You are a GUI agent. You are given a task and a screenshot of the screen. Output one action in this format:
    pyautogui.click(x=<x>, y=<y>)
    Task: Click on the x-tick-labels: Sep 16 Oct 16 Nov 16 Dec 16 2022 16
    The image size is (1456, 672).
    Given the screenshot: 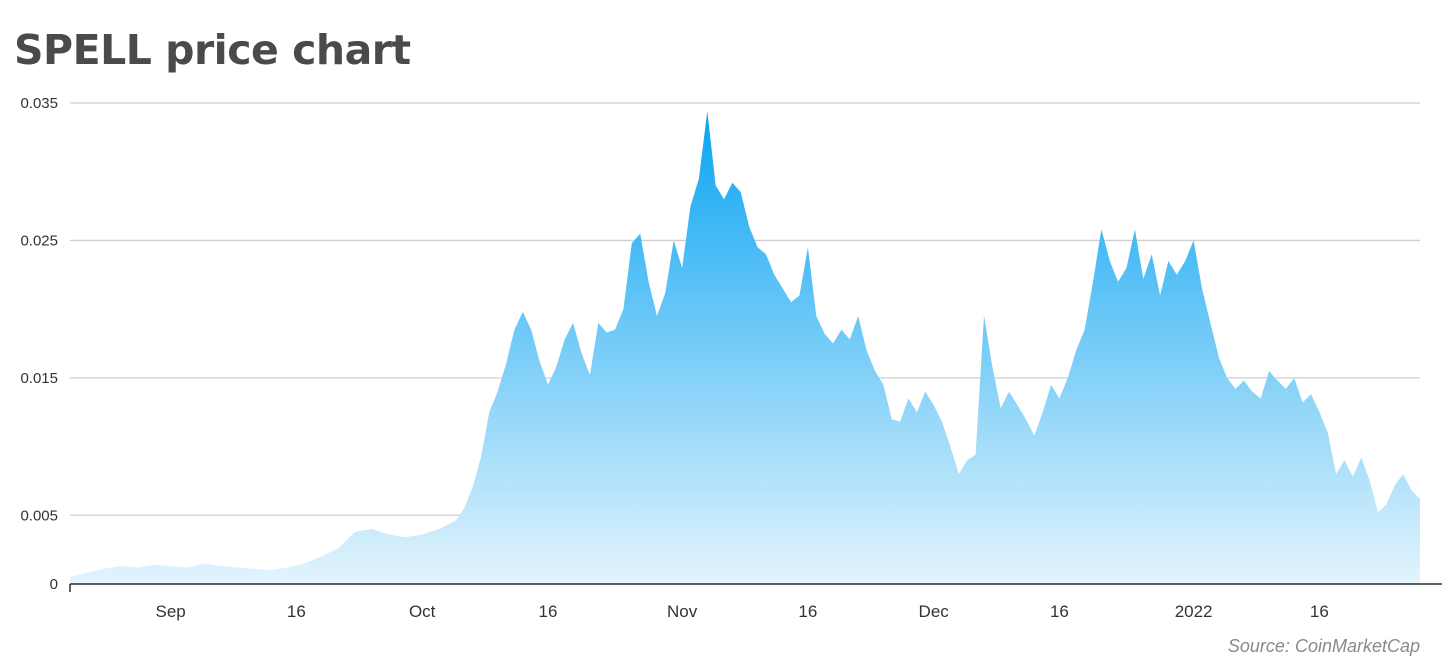 What is the action you would take?
    pyautogui.click(x=741, y=611)
    